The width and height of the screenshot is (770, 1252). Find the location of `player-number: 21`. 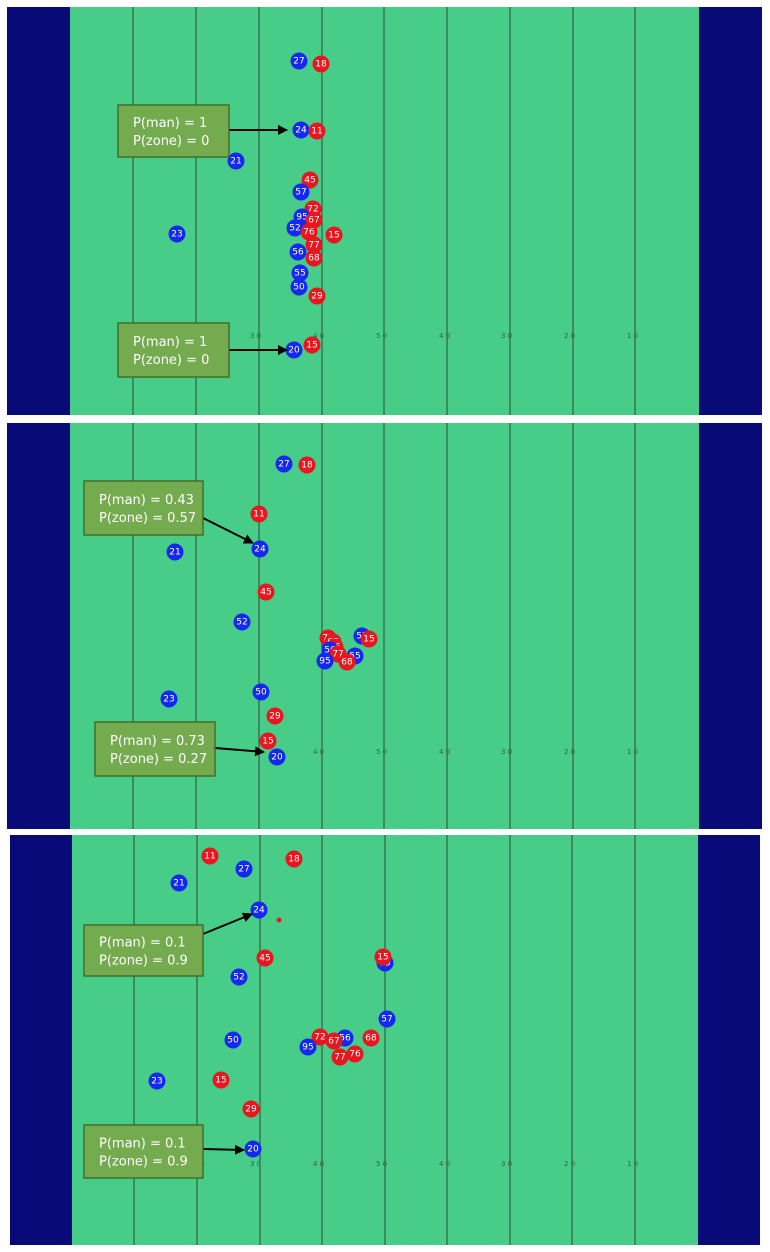

player-number: 21 is located at coordinates (235, 162).